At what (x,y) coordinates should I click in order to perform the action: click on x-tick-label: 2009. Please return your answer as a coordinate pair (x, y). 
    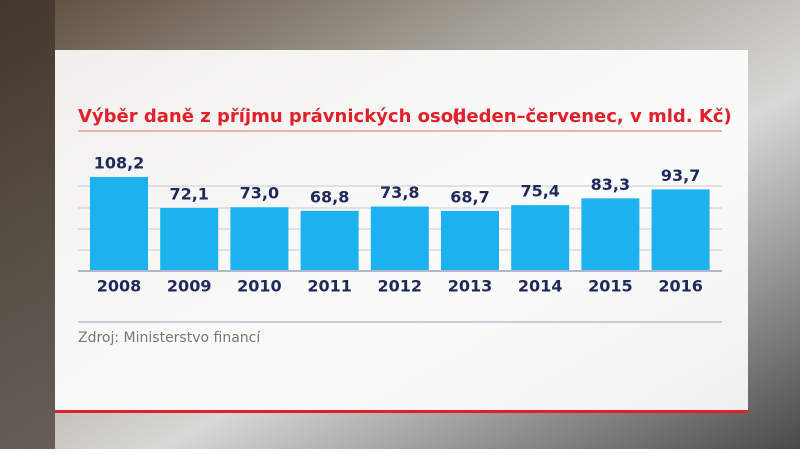
    Looking at the image, I should click on (189, 286).